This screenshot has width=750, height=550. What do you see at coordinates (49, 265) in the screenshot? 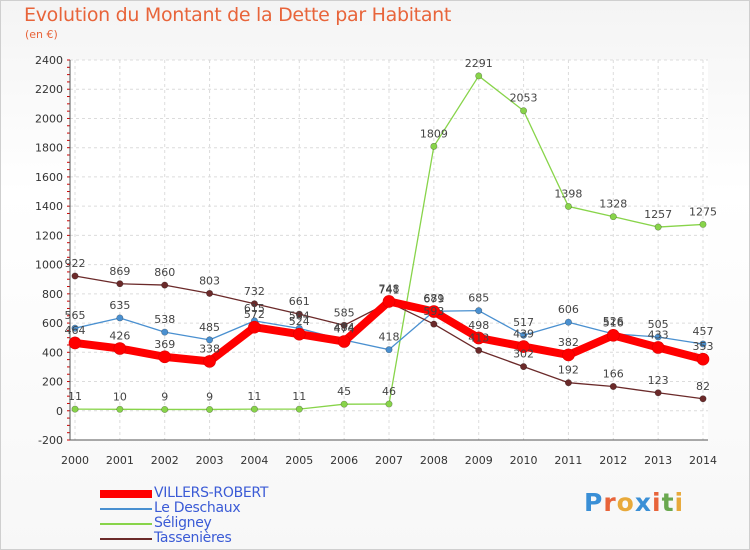
I see `y-tick-label: 1000` at bounding box center [49, 265].